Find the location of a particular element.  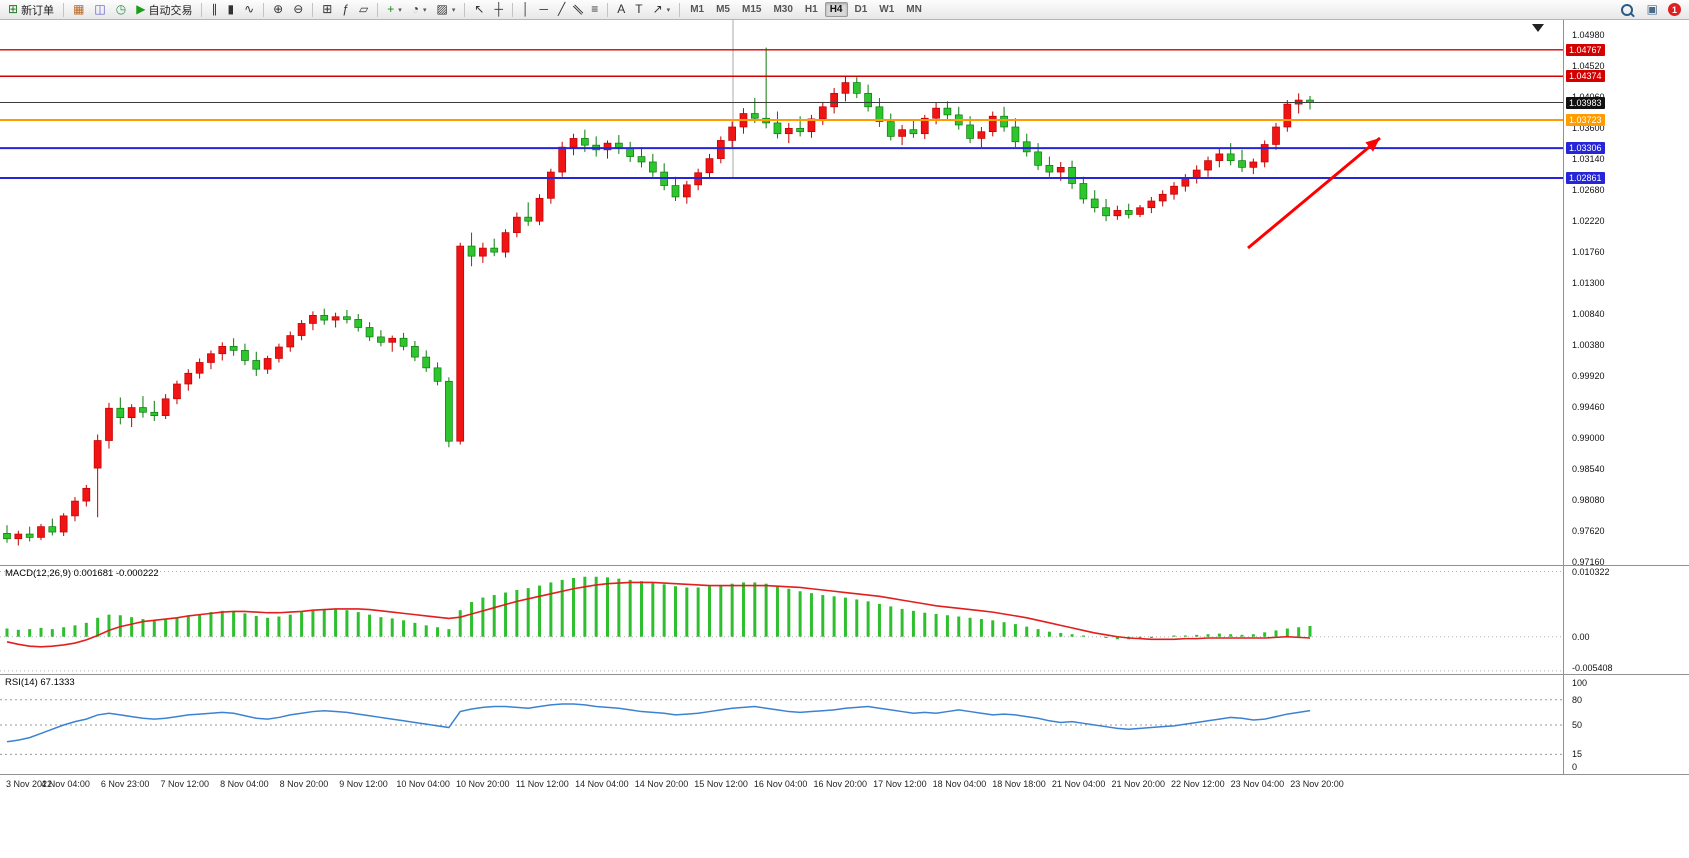

indicators-list-button: ƒ is located at coordinates (345, 9).